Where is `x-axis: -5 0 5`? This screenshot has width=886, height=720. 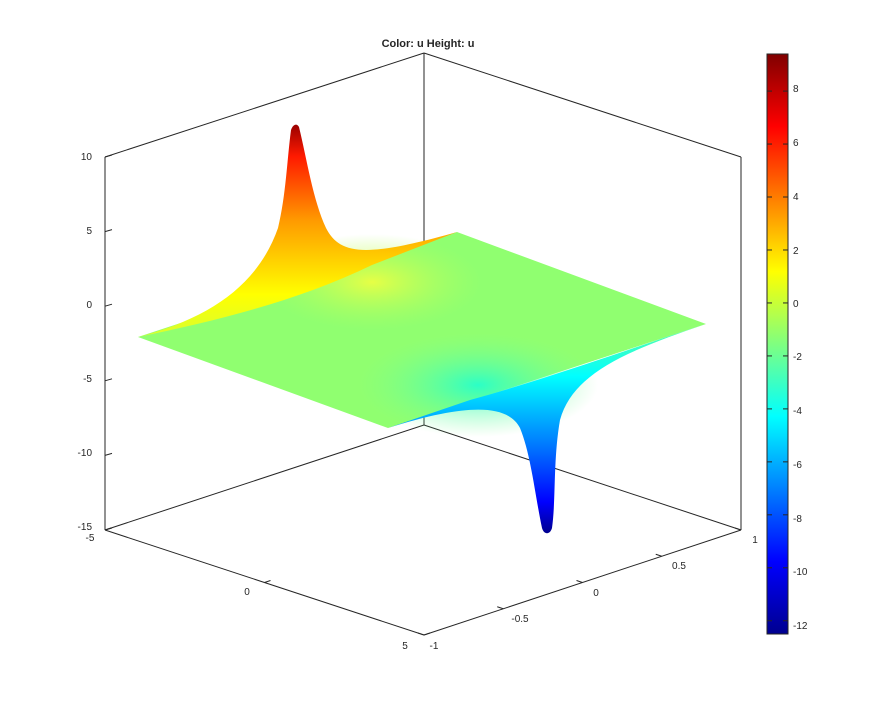
x-axis: -5 0 5 is located at coordinates (247, 592).